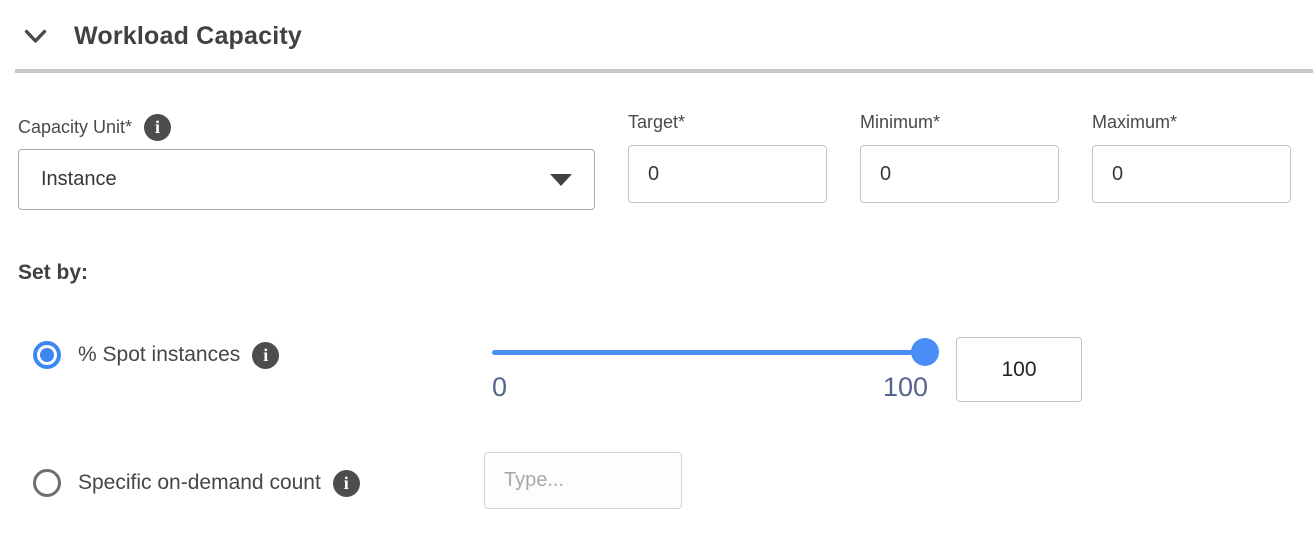 This screenshot has height=540, width=1316. What do you see at coordinates (159, 354) in the screenshot?
I see `spot-instances-label: % Spot instances` at bounding box center [159, 354].